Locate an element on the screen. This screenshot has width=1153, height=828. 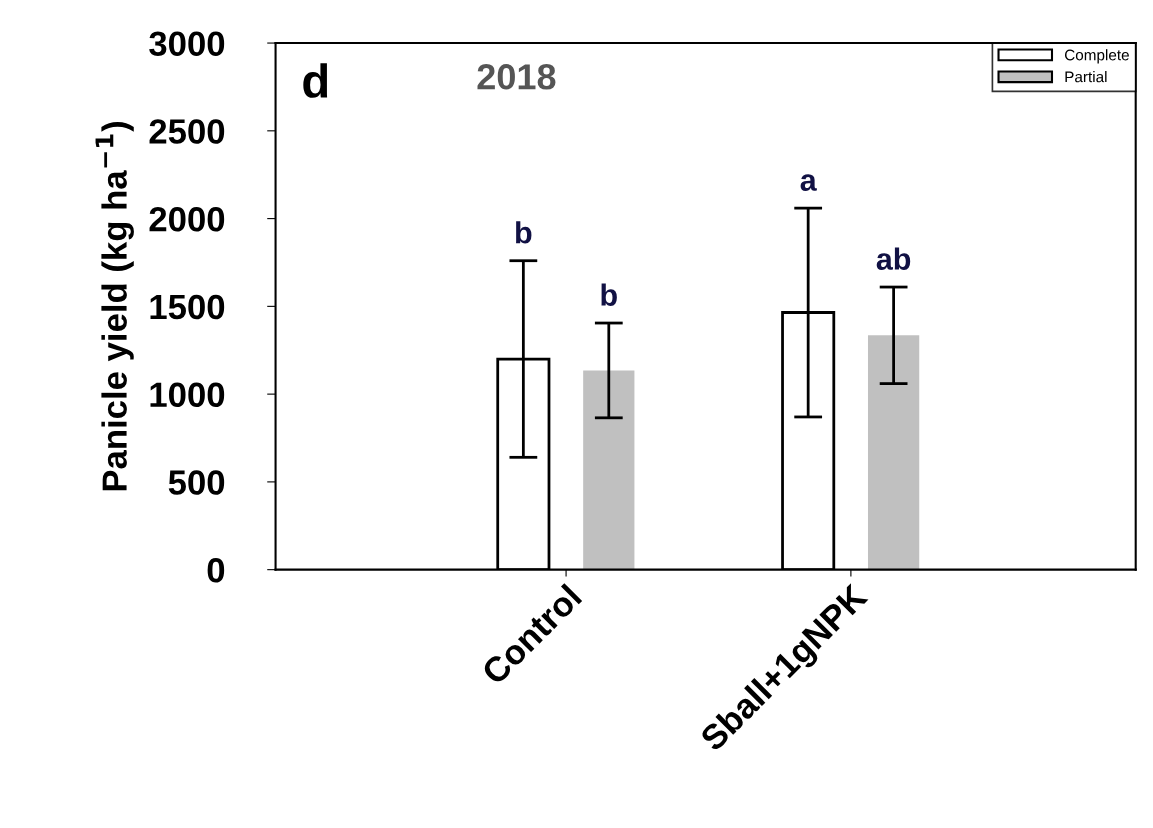
annotation: d is located at coordinates (315, 80).